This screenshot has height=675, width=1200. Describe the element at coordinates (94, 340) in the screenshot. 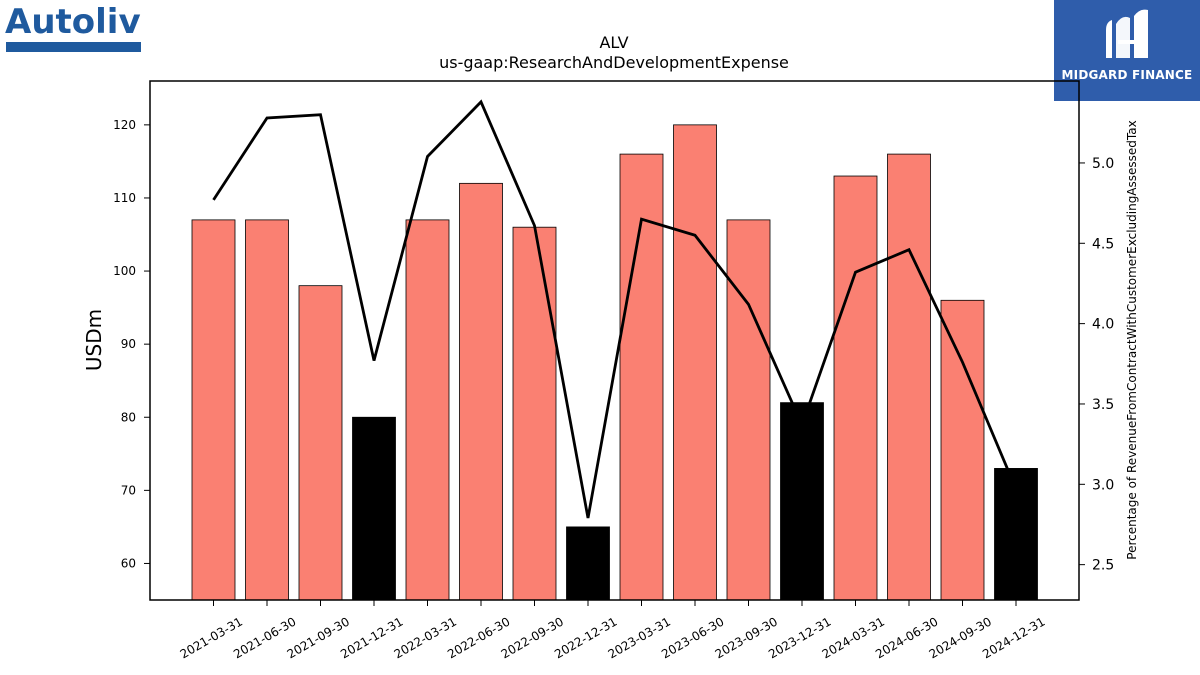

I see `y-axis-label: USDm` at that location.